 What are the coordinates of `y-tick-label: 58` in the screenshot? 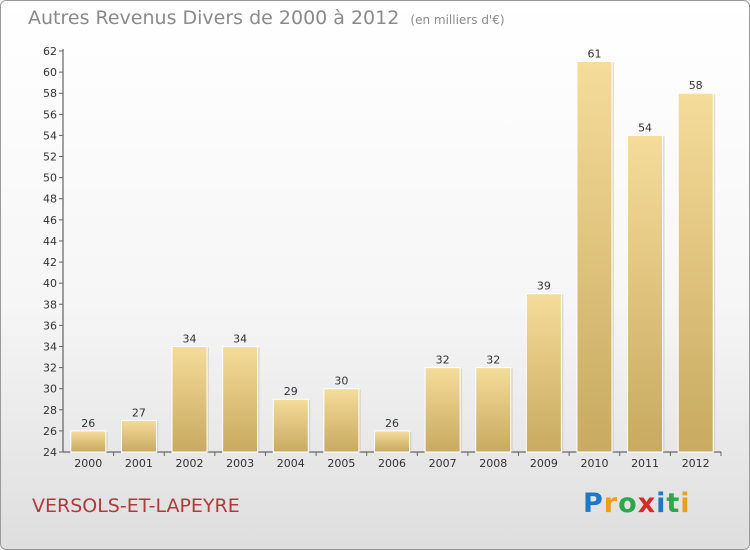 It's located at (50, 93).